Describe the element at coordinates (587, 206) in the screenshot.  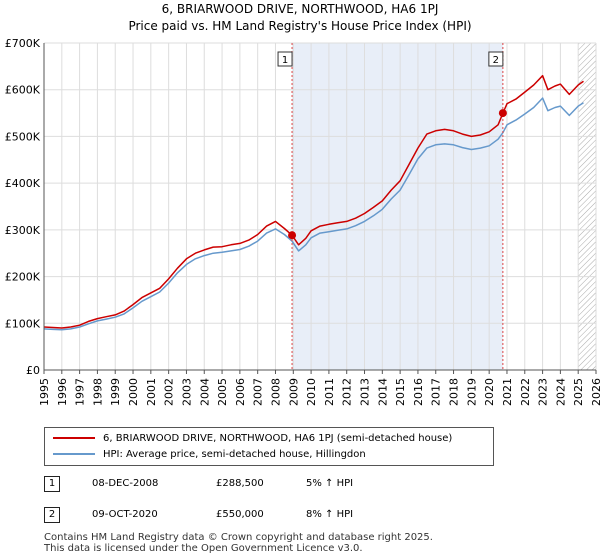
I see `future-hatch-region` at that location.